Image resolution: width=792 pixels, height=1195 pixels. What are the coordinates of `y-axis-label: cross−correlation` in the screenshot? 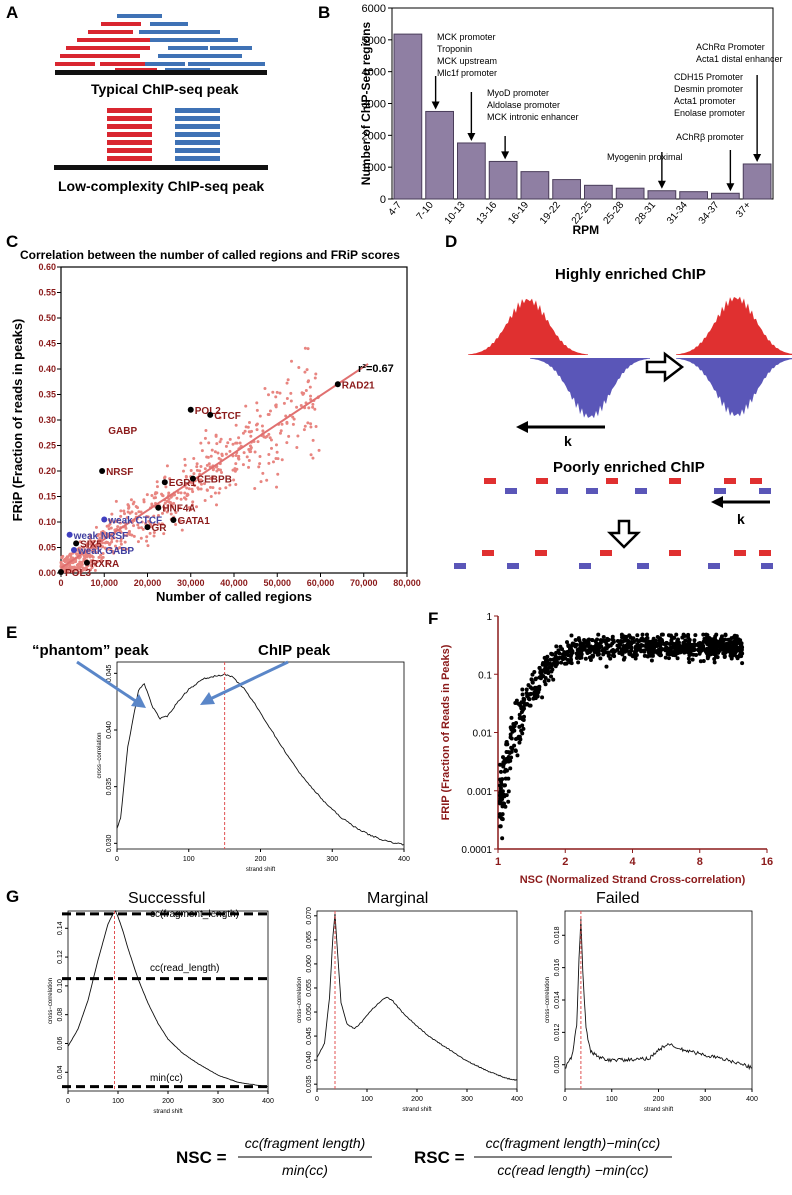 It's located at (300, 1000).